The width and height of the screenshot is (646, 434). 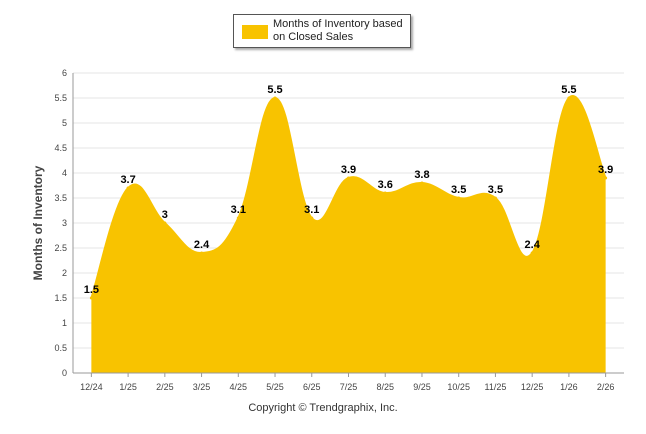 What do you see at coordinates (64, 373) in the screenshot?
I see `y-tick-label: 0` at bounding box center [64, 373].